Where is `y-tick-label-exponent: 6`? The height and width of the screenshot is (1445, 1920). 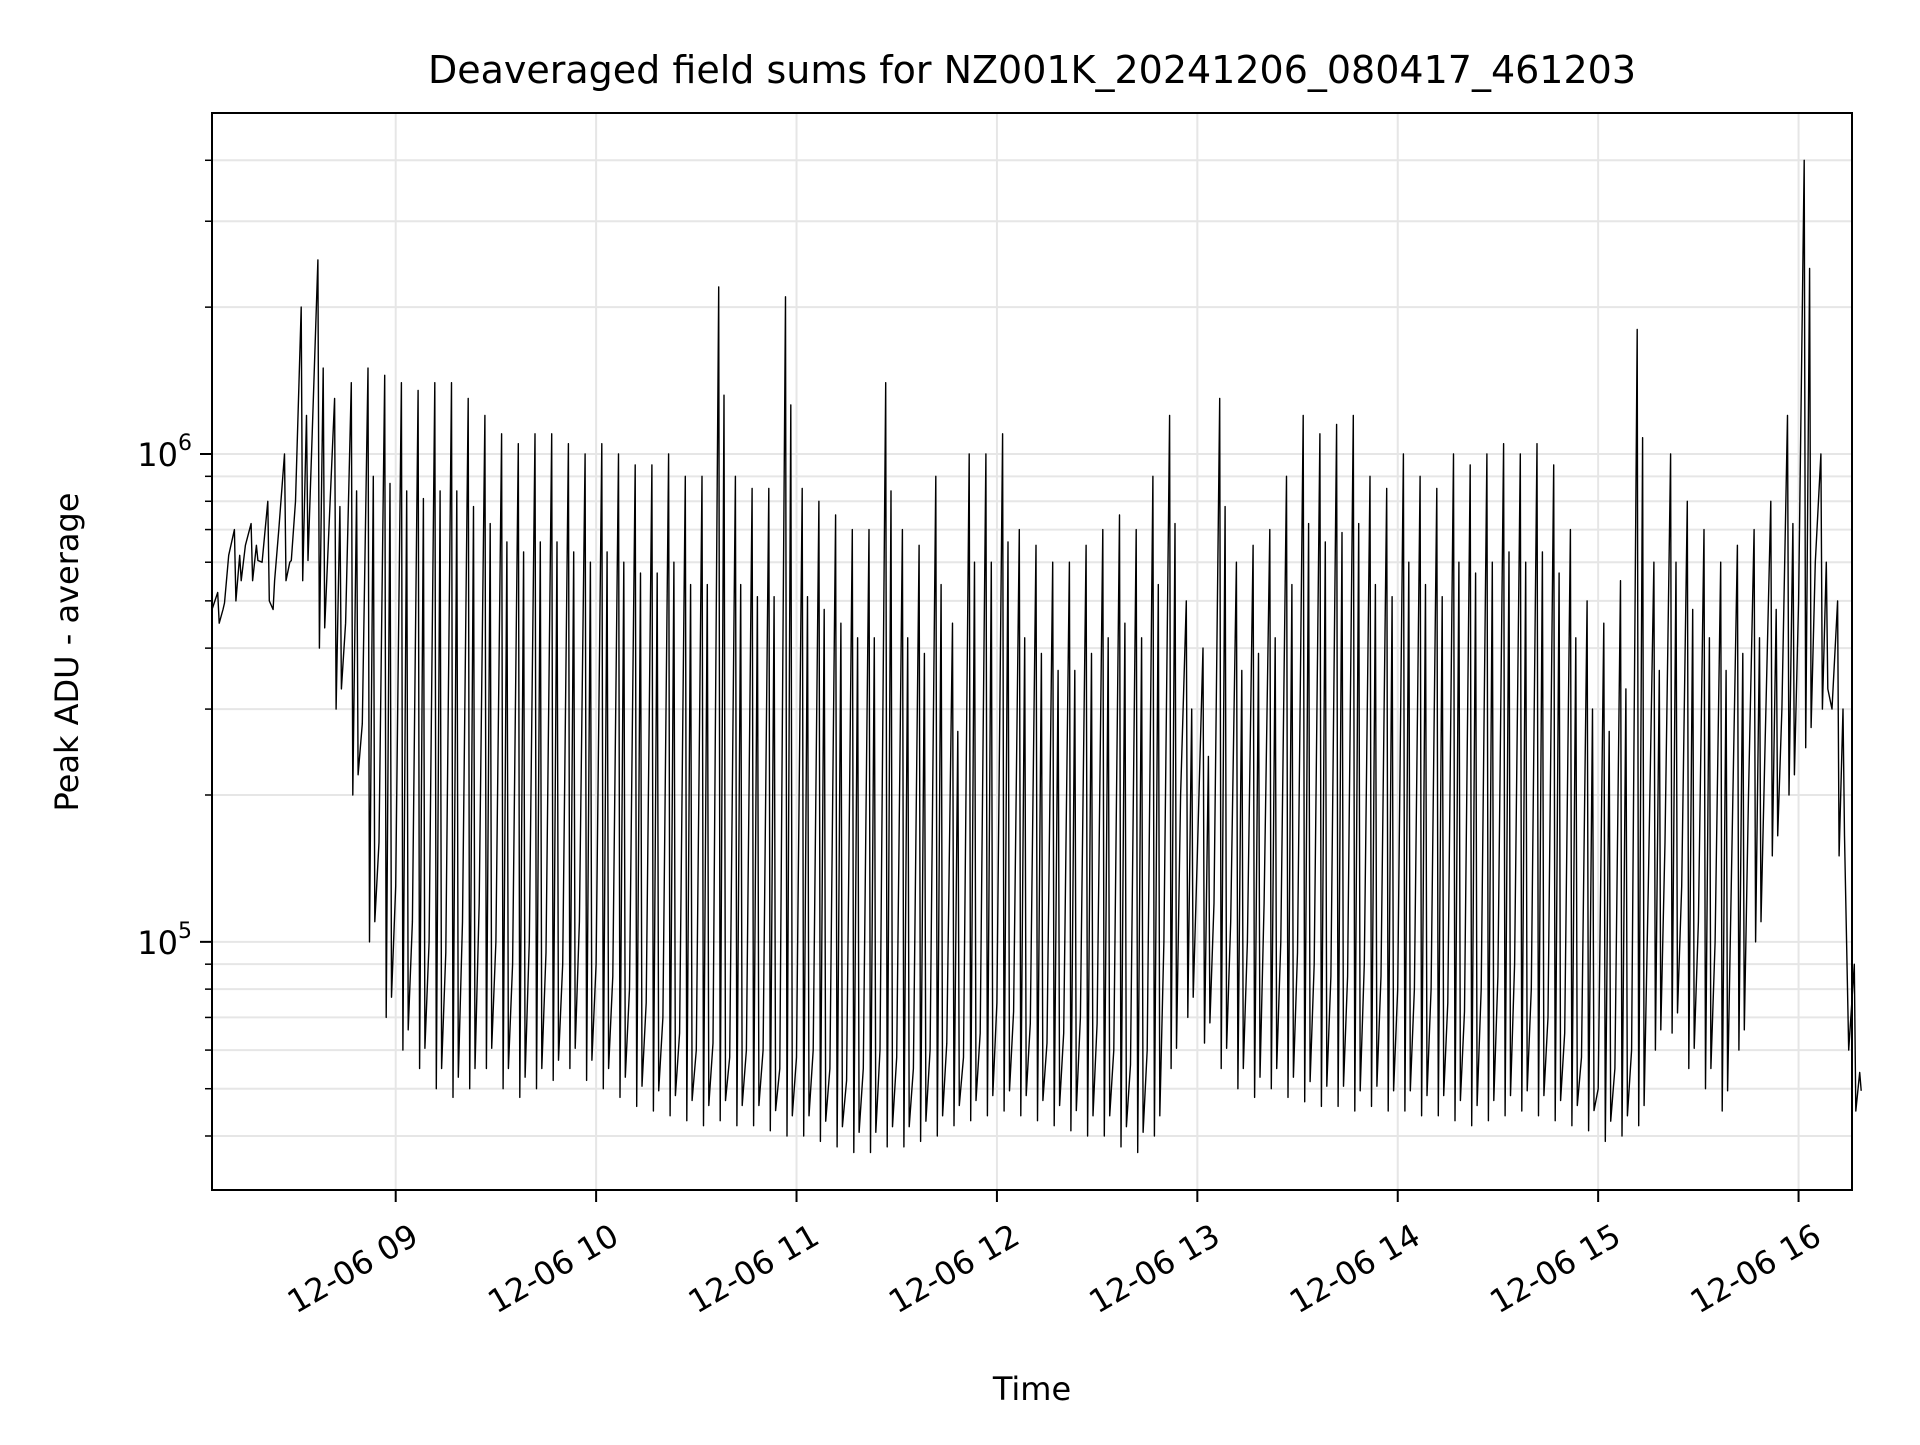
y-tick-label-exponent: 6 is located at coordinates (185, 443).